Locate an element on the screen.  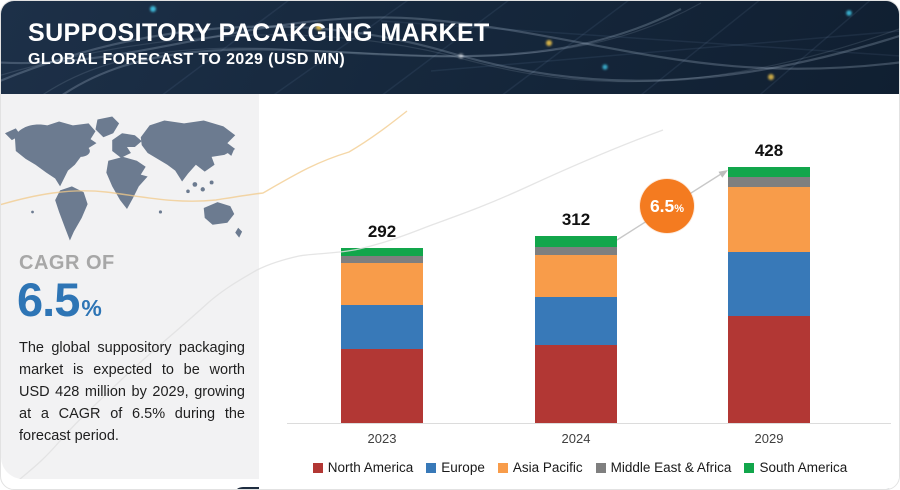
bar-segment-middle-east-africa-2024 is located at coordinates (576, 250).